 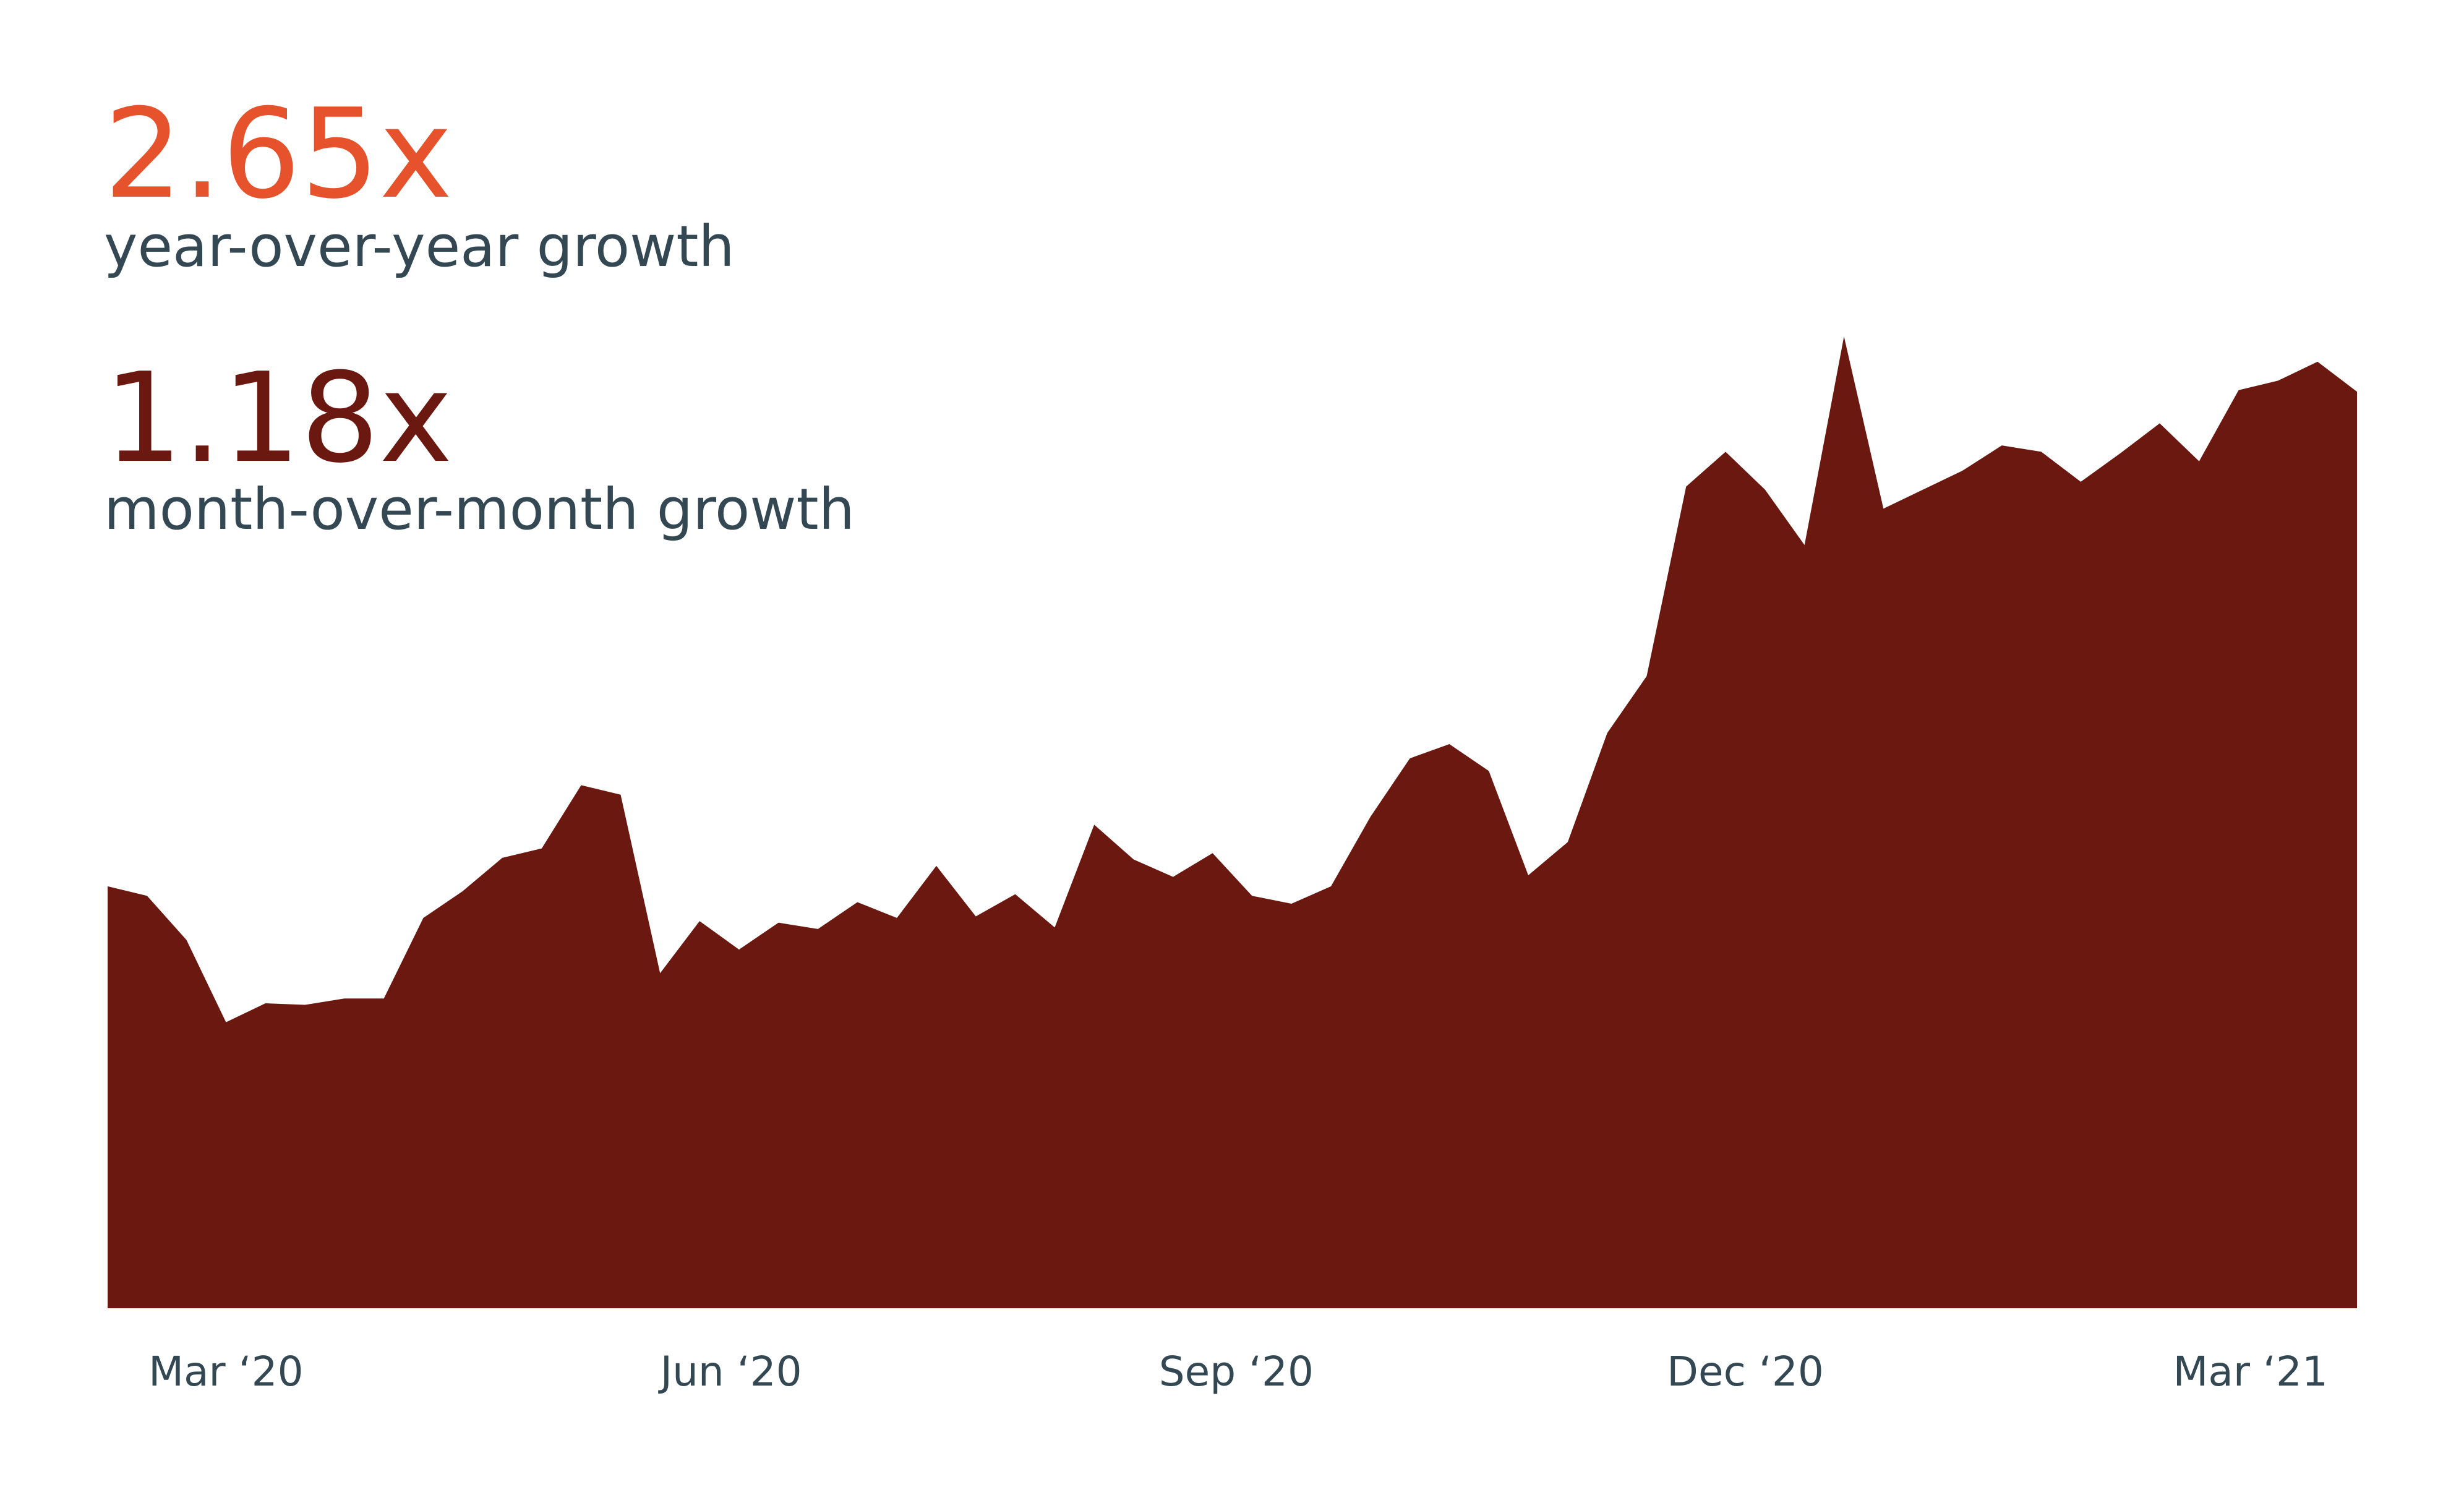 What do you see at coordinates (730, 1371) in the screenshot?
I see `x-tick-label: Jun ‘20` at bounding box center [730, 1371].